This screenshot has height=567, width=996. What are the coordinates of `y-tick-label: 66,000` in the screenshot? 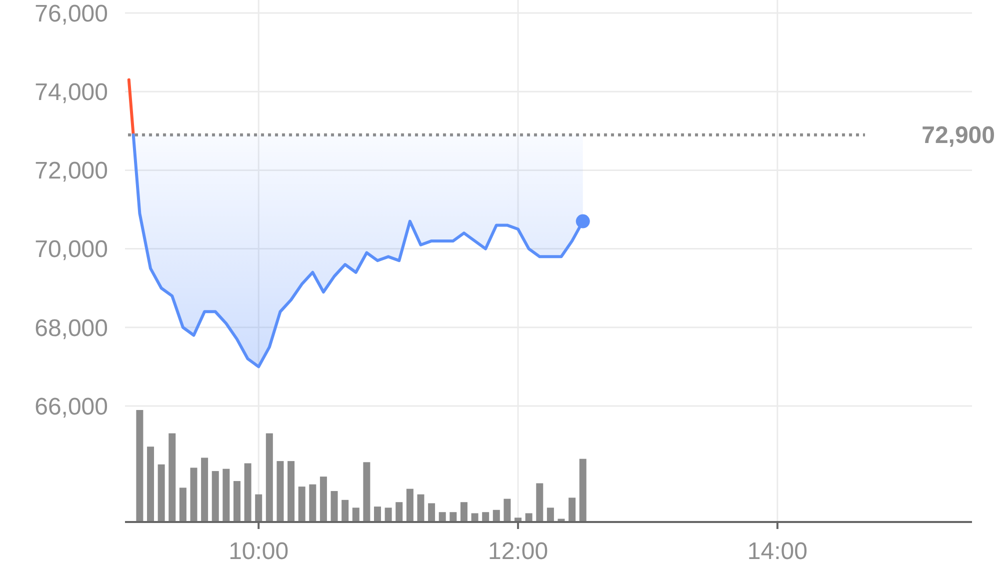 It's located at (71, 406).